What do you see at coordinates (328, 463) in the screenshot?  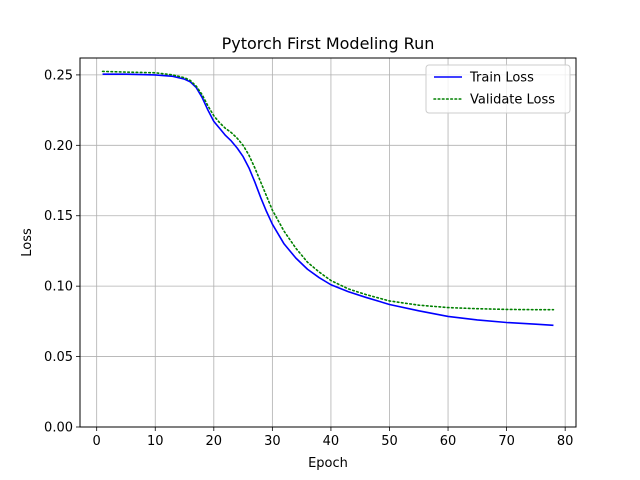 I see `x-axis-label: Epoch` at bounding box center [328, 463].